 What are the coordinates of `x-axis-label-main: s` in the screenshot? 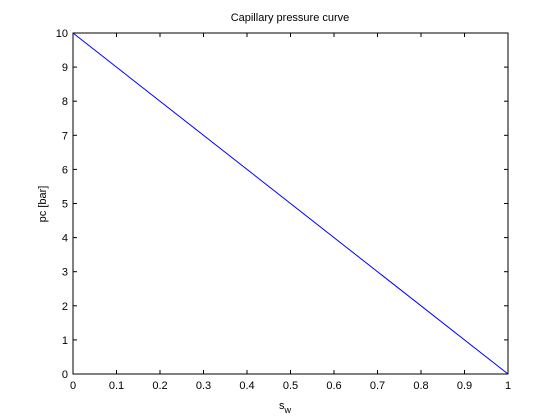 It's located at (282, 406).